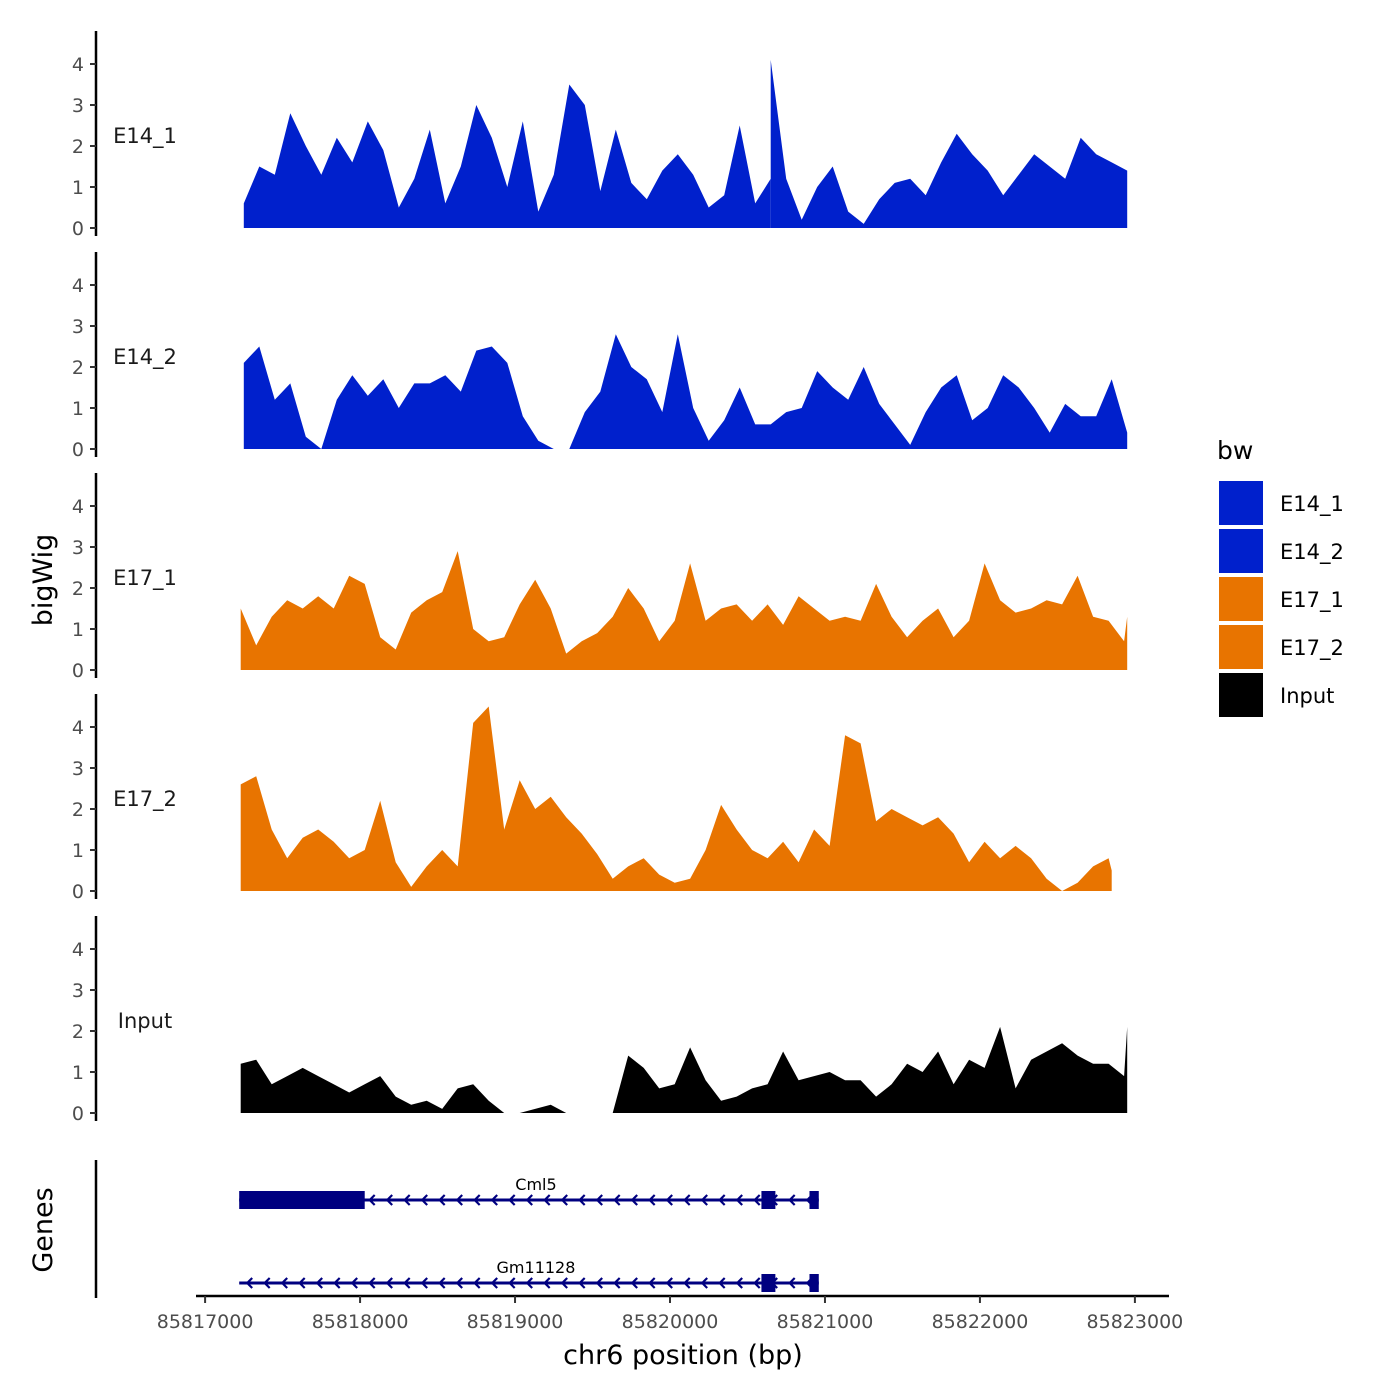  What do you see at coordinates (145, 578) in the screenshot?
I see `track-label: E17_1` at bounding box center [145, 578].